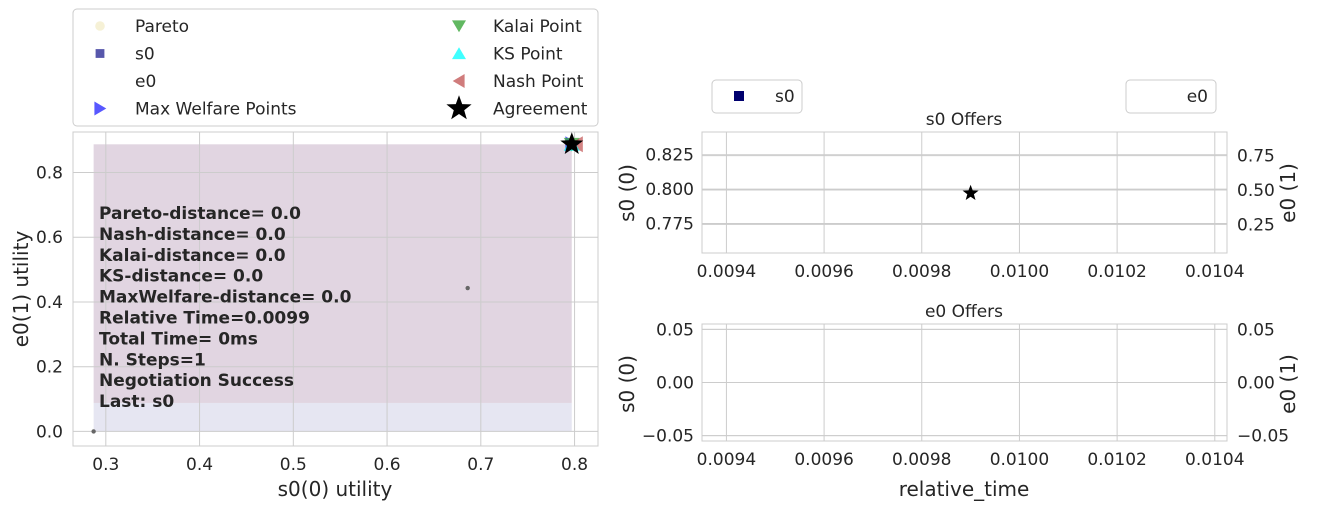  Describe the element at coordinates (458, 81) in the screenshot. I see `nash-point-legend-marker` at that location.